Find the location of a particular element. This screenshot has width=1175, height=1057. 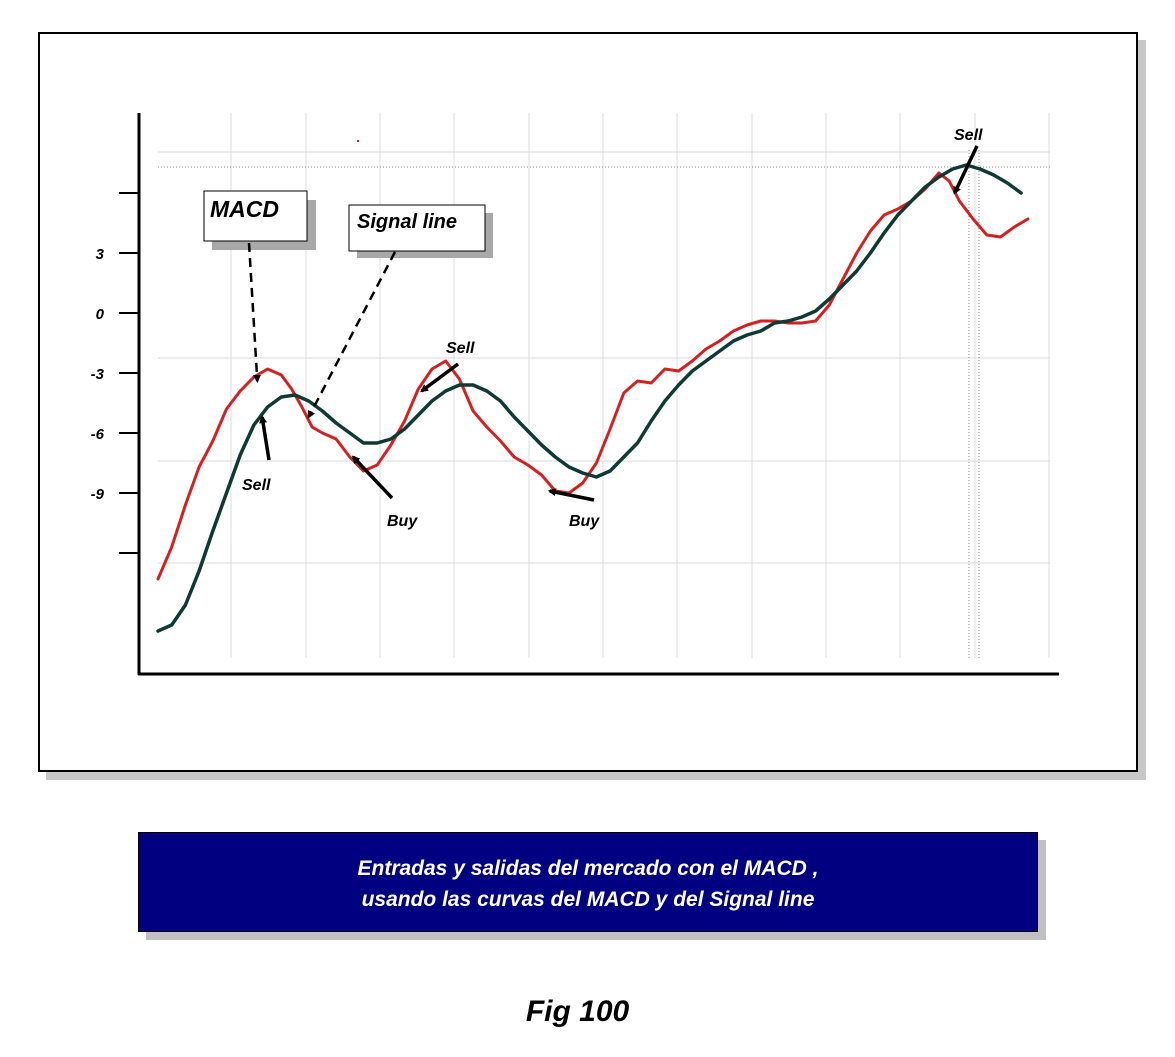

macd-label: MACD is located at coordinates (244, 209).